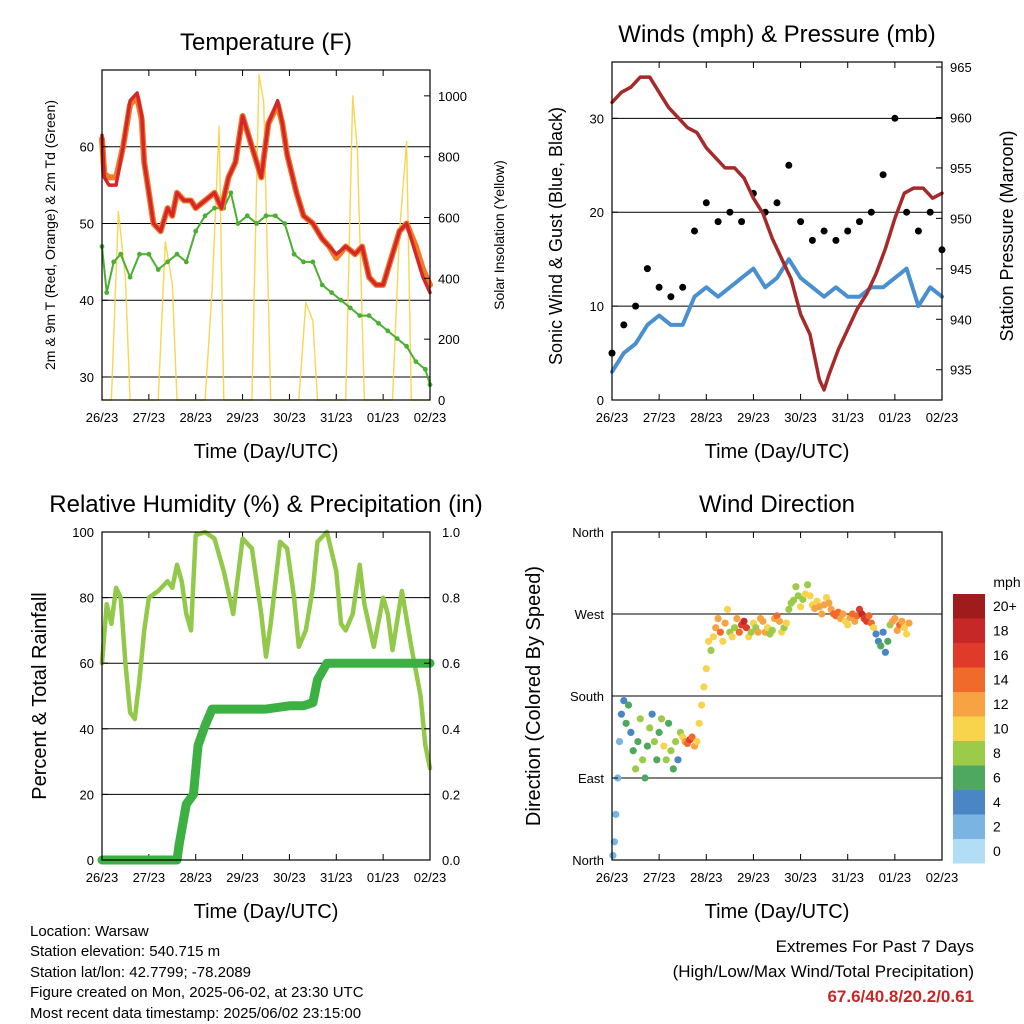 Image resolution: width=1024 pixels, height=1024 pixels. What do you see at coordinates (449, 157) in the screenshot?
I see `y-right-tick-label: 800` at bounding box center [449, 157].